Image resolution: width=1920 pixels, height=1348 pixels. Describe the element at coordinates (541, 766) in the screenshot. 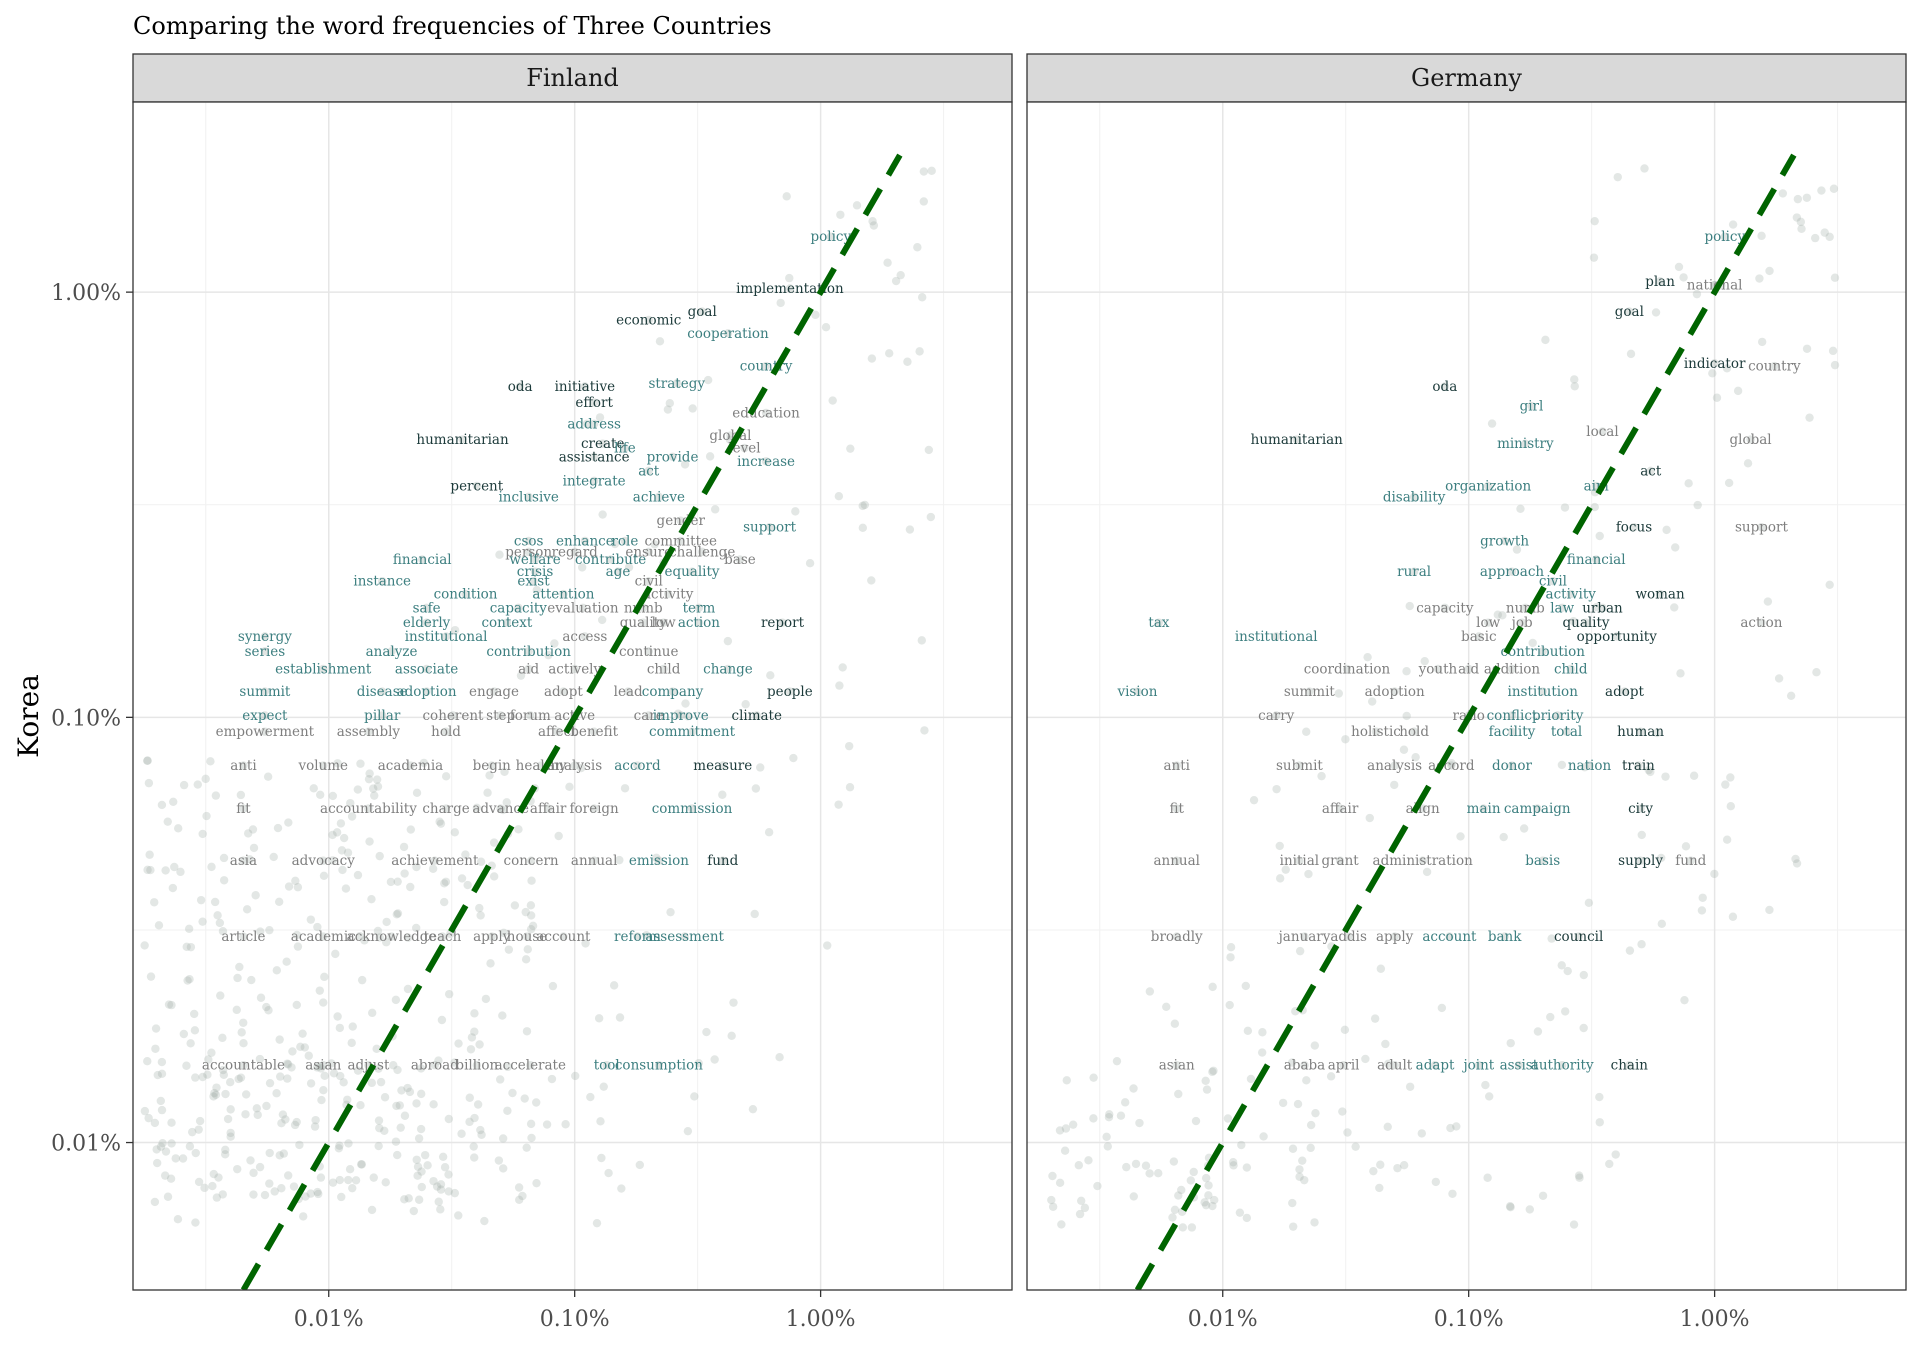

I see `word-label: healthy` at that location.